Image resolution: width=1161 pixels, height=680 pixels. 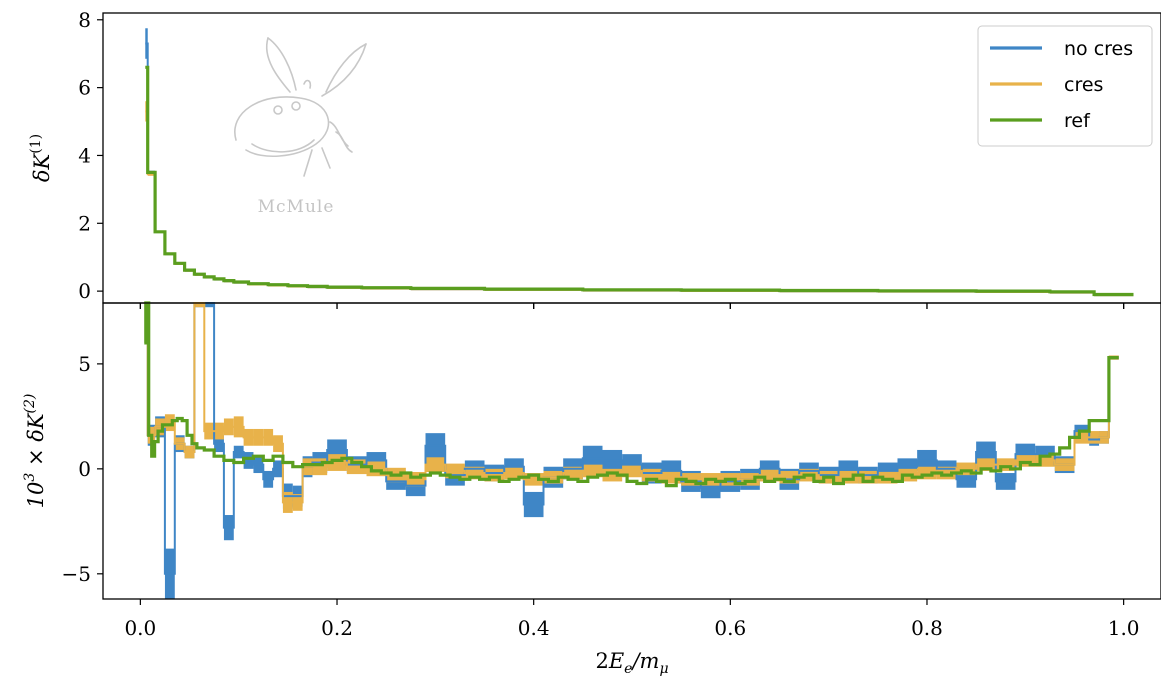 What do you see at coordinates (84, 20) in the screenshot?
I see `top-ytick-label-4: 8` at bounding box center [84, 20].